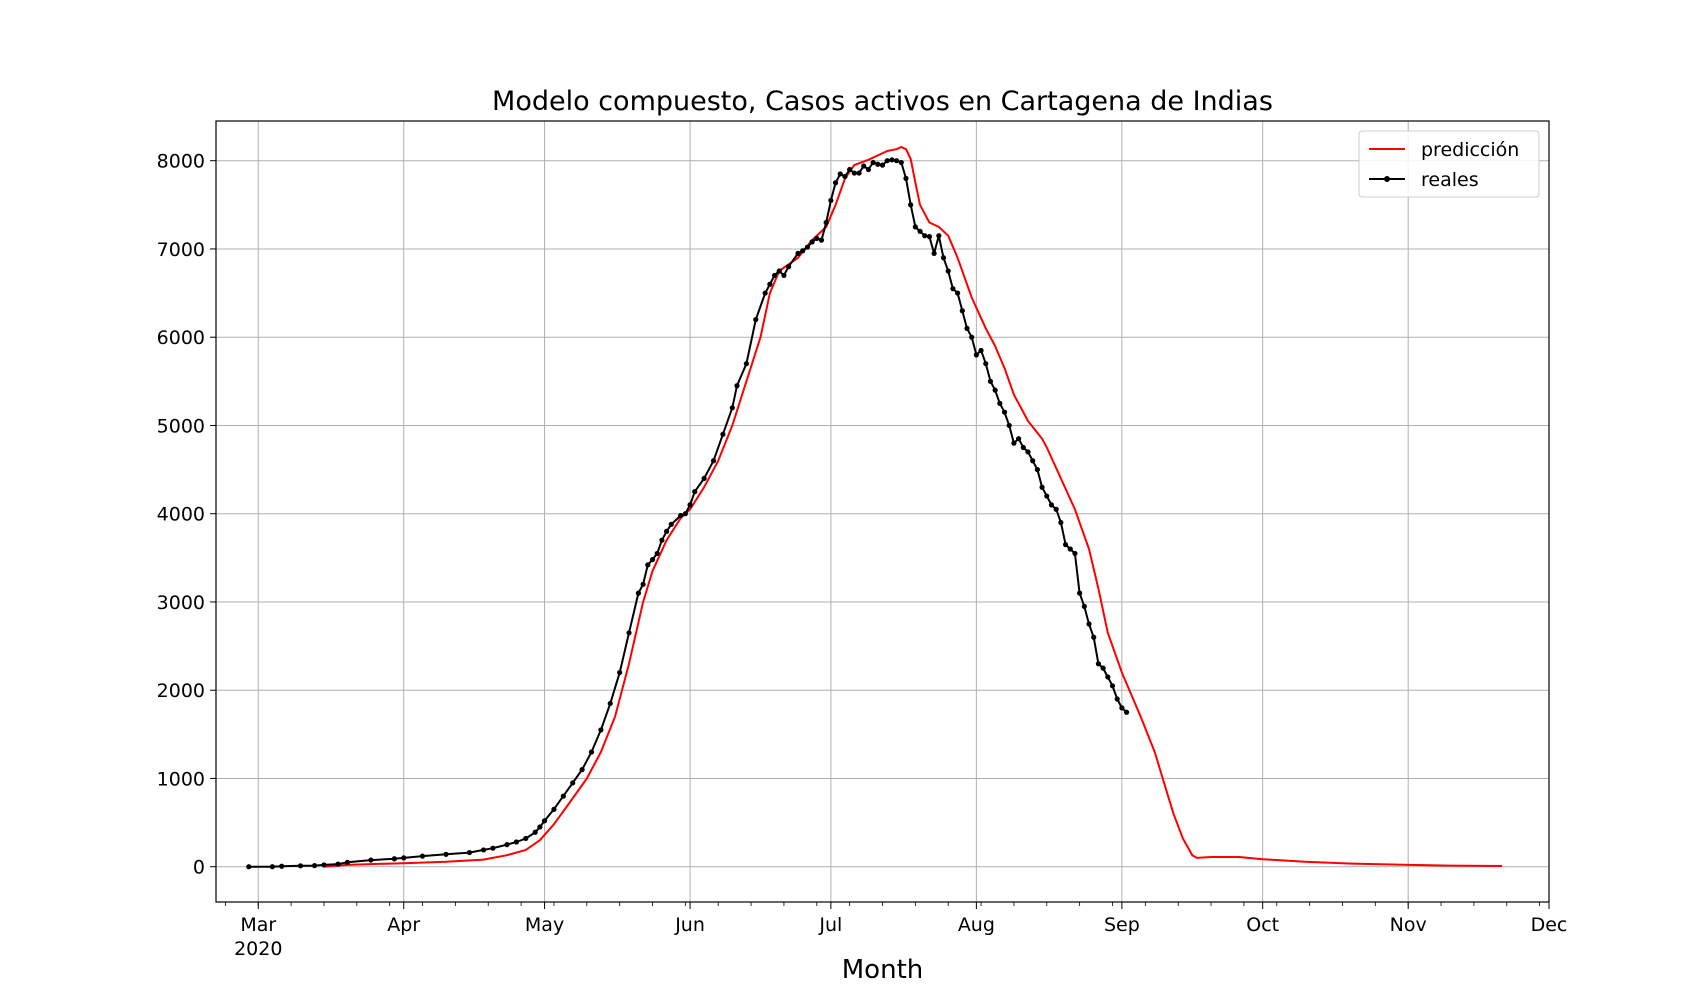 The width and height of the screenshot is (1700, 1000). I want to click on x-tick-label: Mar, so click(258, 925).